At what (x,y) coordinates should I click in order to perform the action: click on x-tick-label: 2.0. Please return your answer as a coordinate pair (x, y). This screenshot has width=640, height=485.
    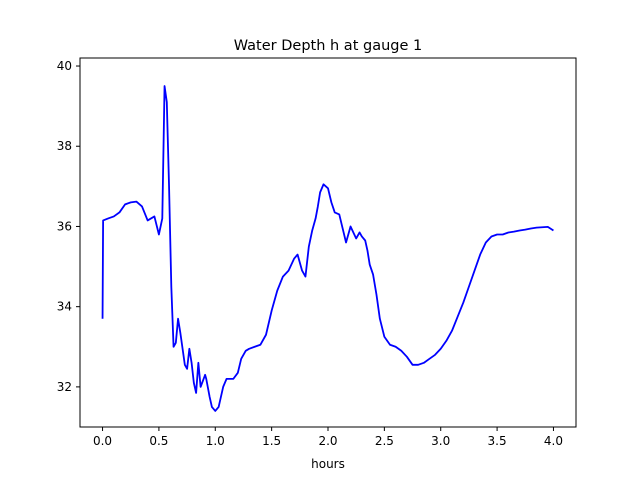
    Looking at the image, I should click on (327, 441).